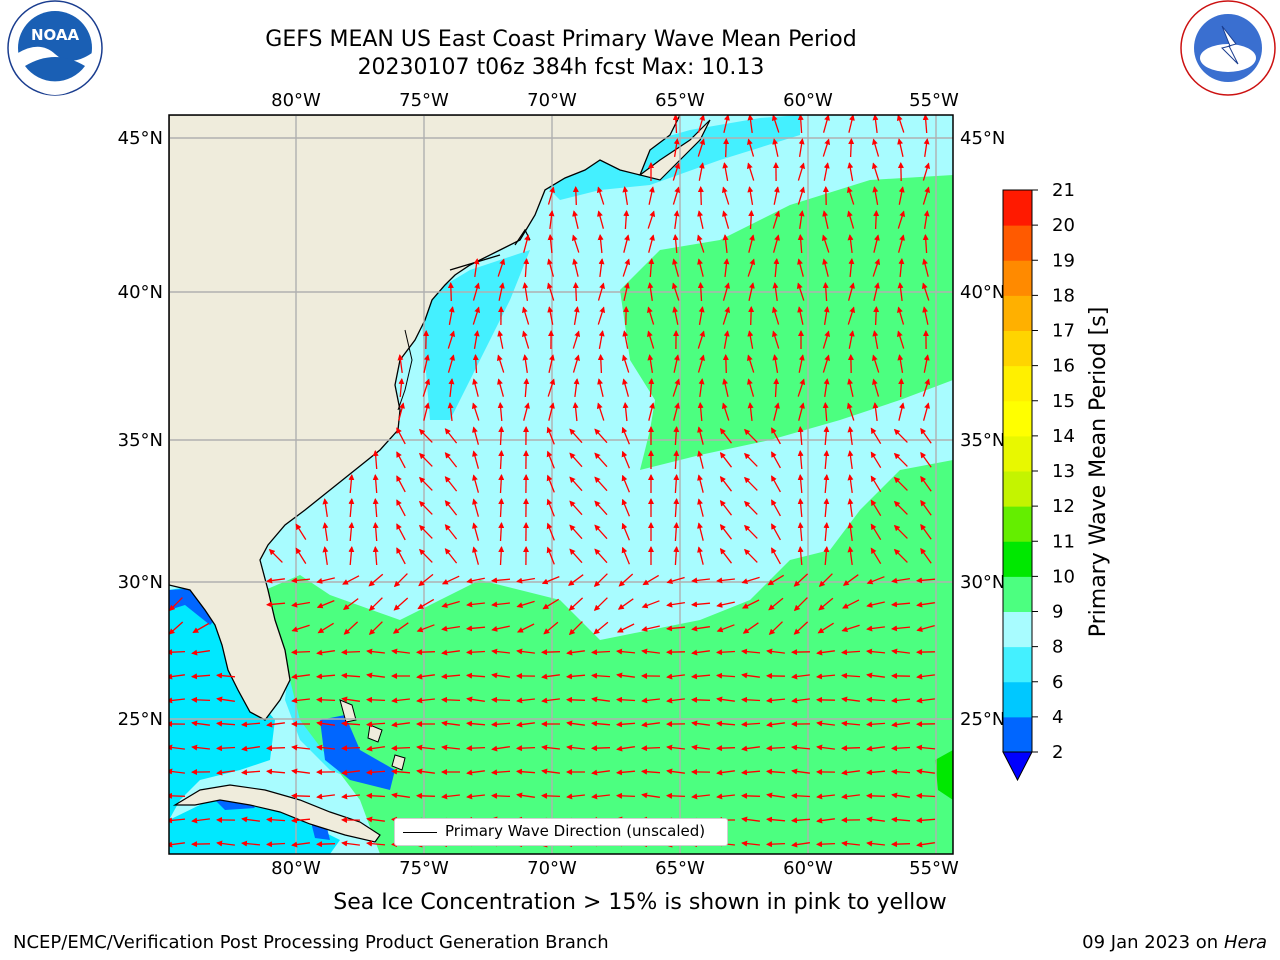 This screenshot has height=960, width=1280. I want to click on lat-label: 30°N, so click(140, 582).